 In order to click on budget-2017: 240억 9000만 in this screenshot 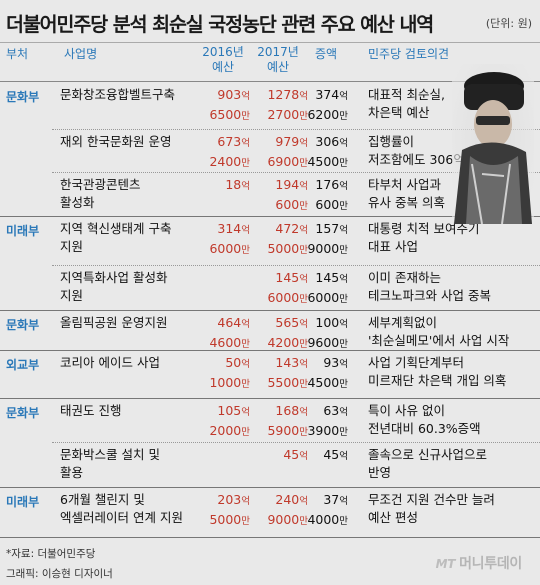, I will do `click(277, 511)`.